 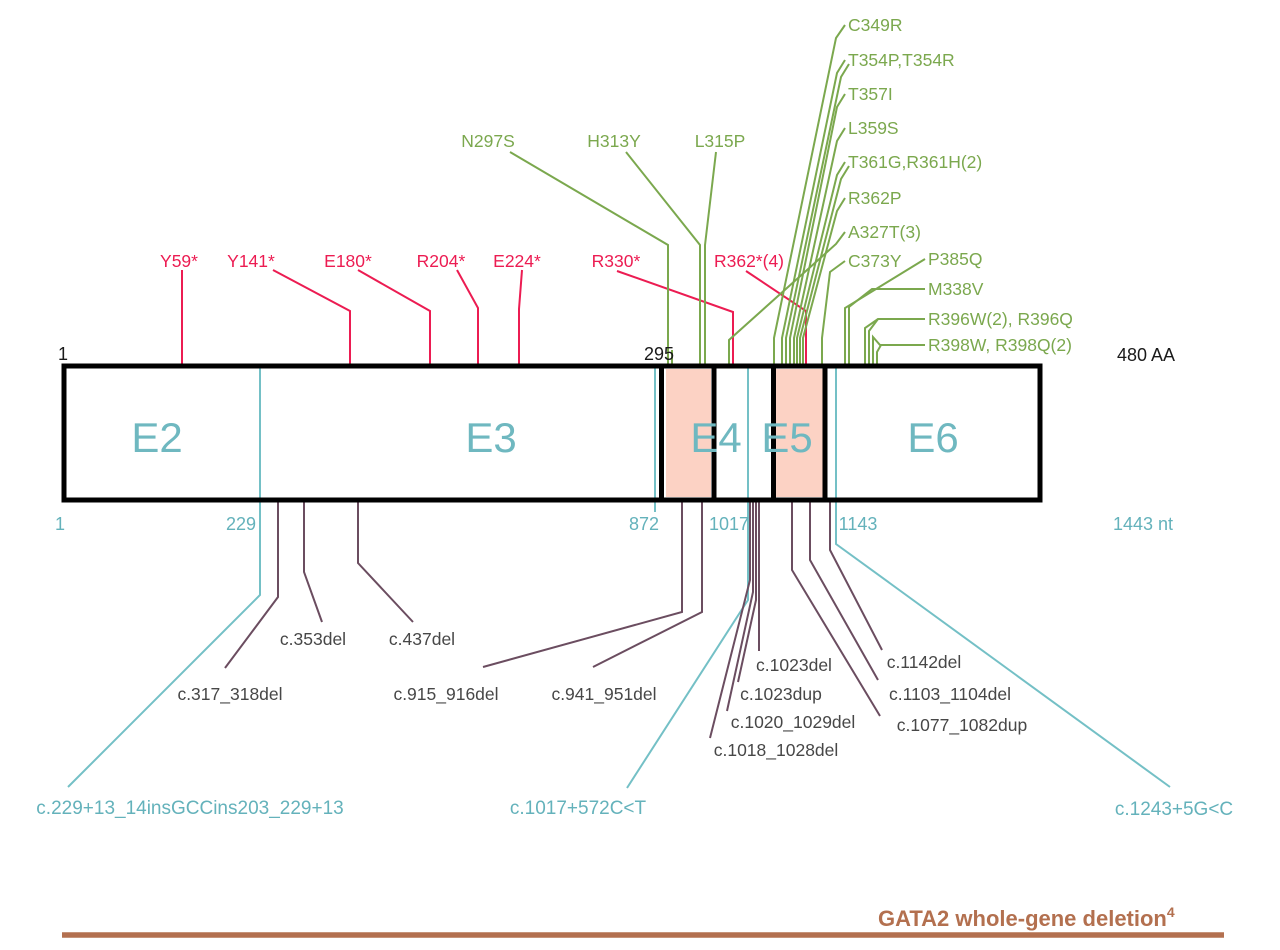 What do you see at coordinates (1000, 345) in the screenshot?
I see `label-missense-r398: R398W, R398Q(2)` at bounding box center [1000, 345].